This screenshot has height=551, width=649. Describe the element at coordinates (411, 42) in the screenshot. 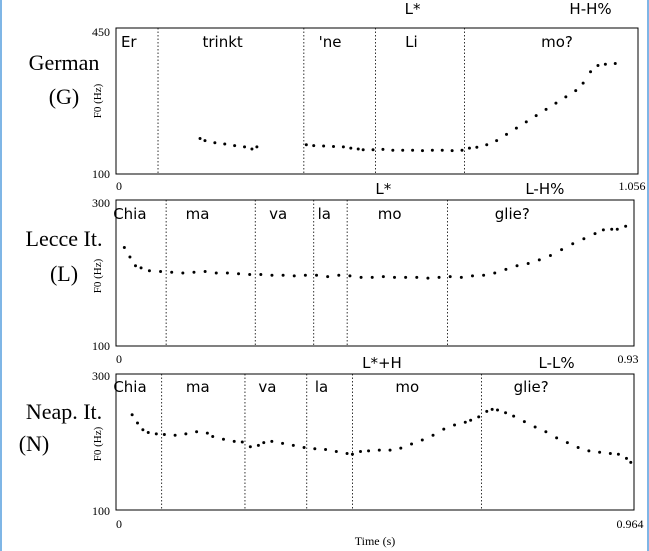

I see `syllable-label: Li` at that location.